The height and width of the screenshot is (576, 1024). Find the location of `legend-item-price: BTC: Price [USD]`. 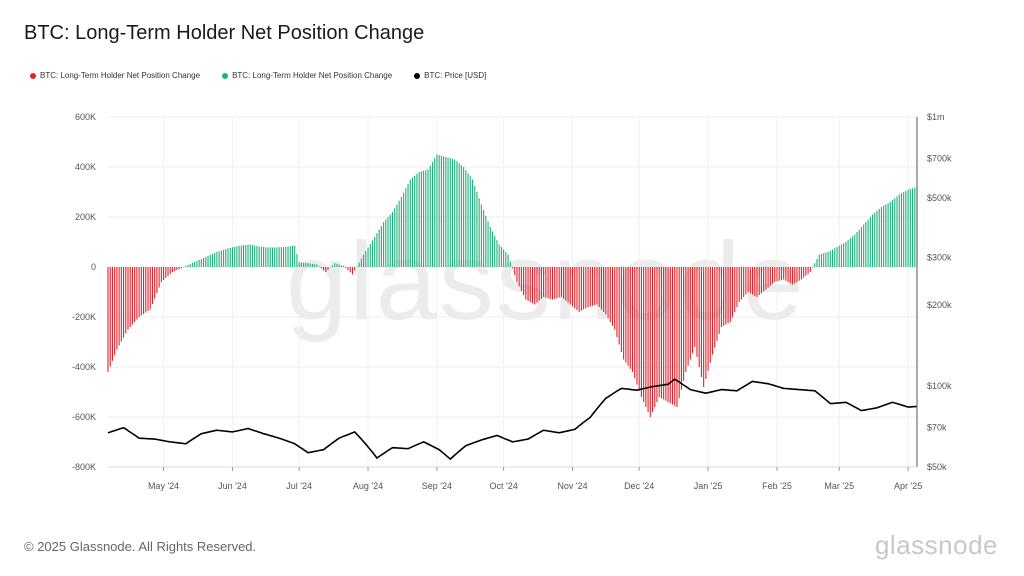

legend-item-price: BTC: Price [USD] is located at coordinates (450, 75).